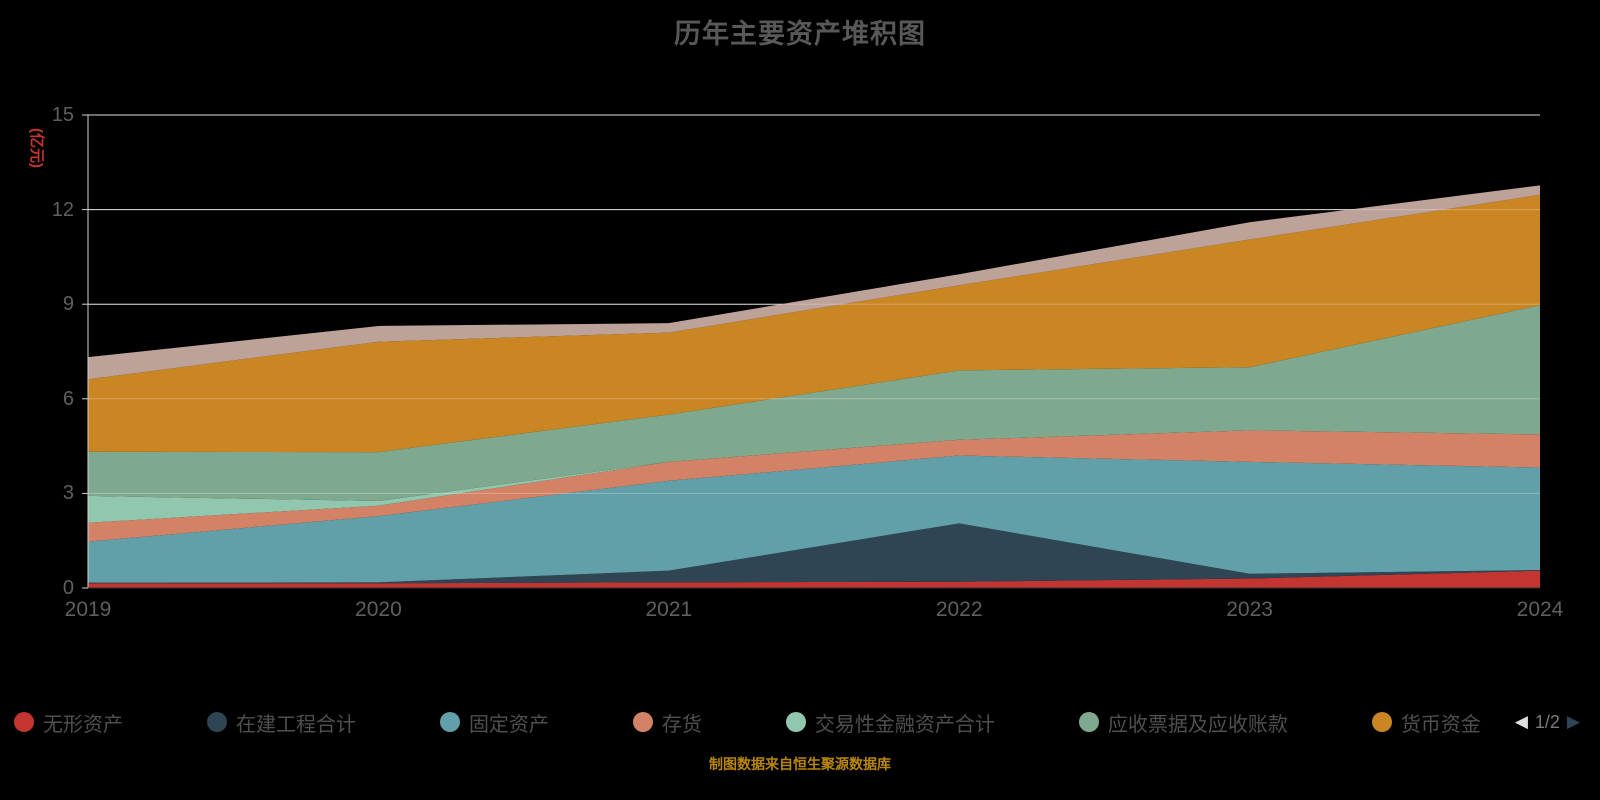 The image size is (1600, 800). I want to click on legend-item-construction_in_progress: 在建工程合计, so click(281, 722).